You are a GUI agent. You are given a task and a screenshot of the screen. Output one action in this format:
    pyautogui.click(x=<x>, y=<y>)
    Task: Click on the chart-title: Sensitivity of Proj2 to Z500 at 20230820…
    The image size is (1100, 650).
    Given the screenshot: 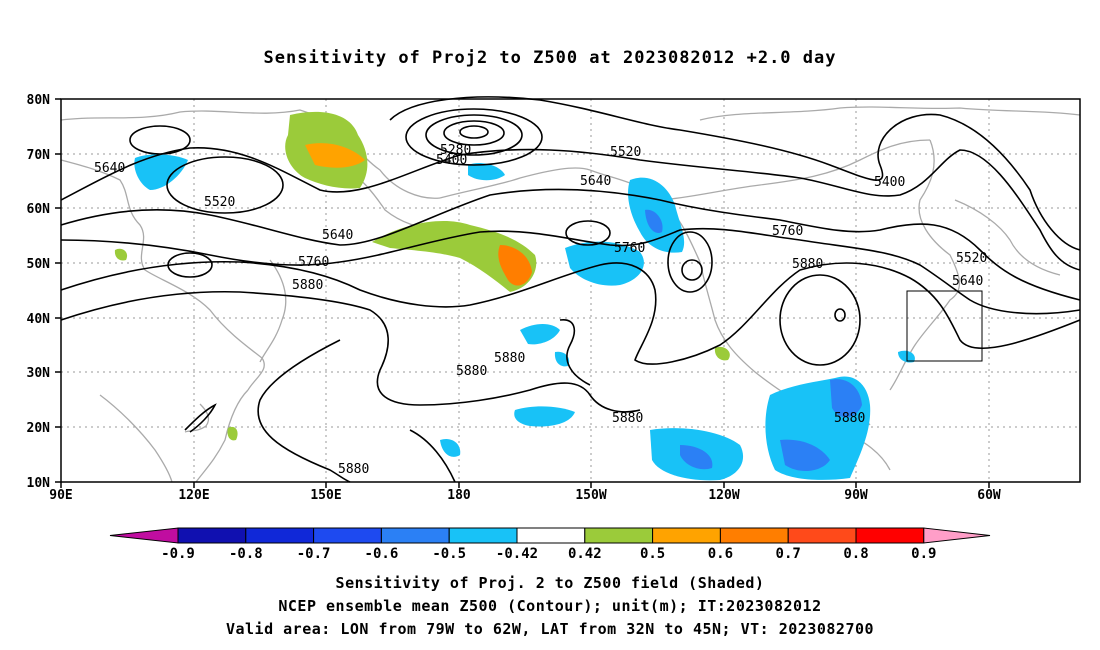 What is the action you would take?
    pyautogui.click(x=550, y=58)
    